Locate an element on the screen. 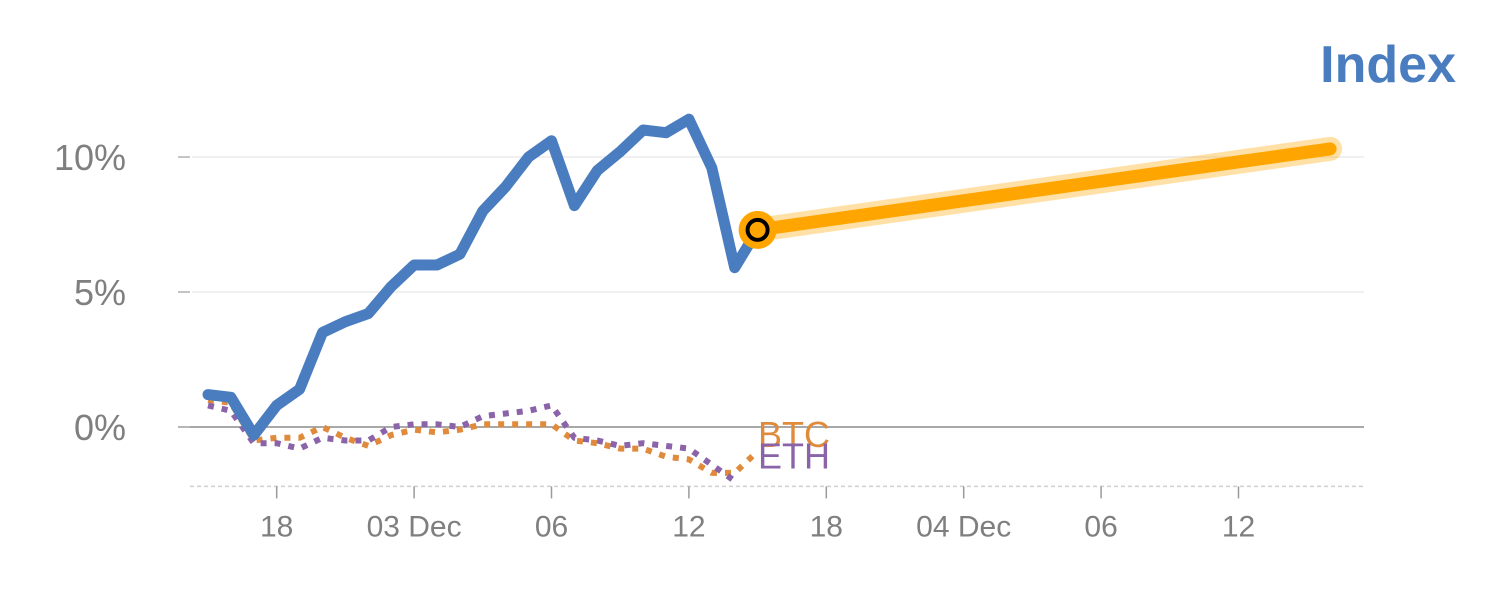 The image size is (1500, 600). chart-title: Index is located at coordinates (1388, 65).